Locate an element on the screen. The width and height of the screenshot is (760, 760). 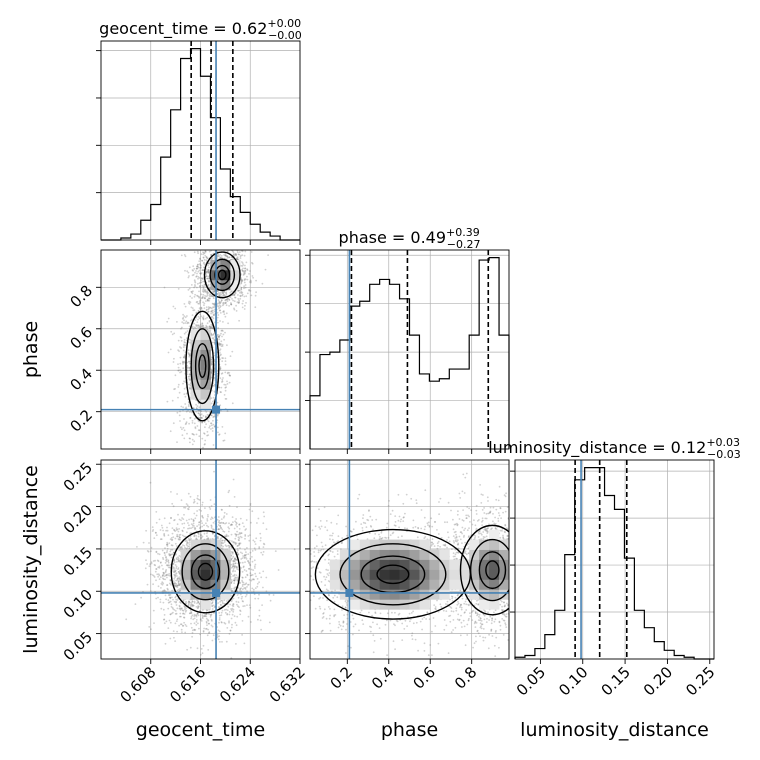
joint-panel-luminosity_distance_vs_geocent_time is located at coordinates (198, 562).